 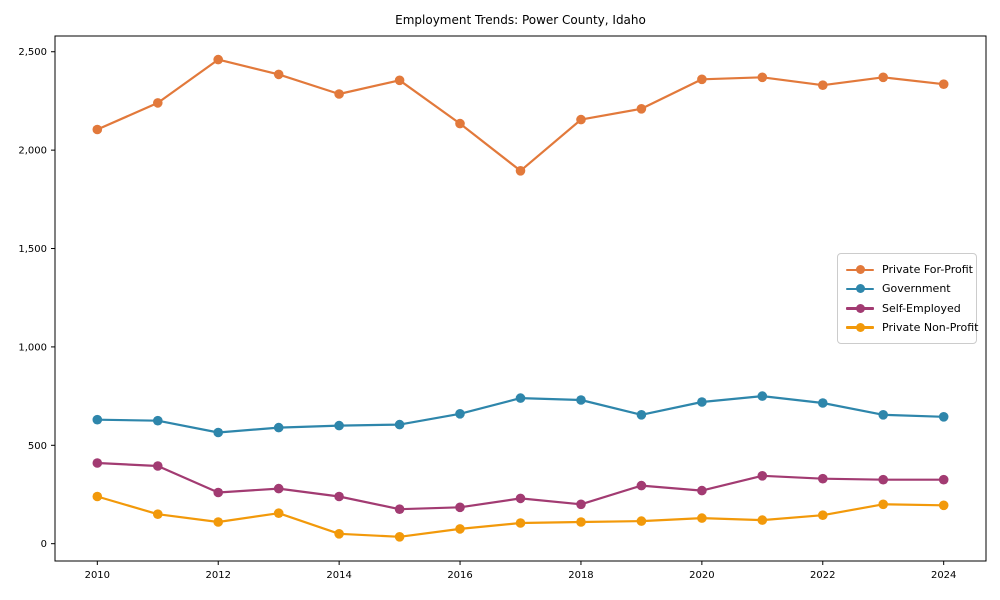 I want to click on chart-title: Employment Trends: Power County, Idaho, so click(x=520, y=20).